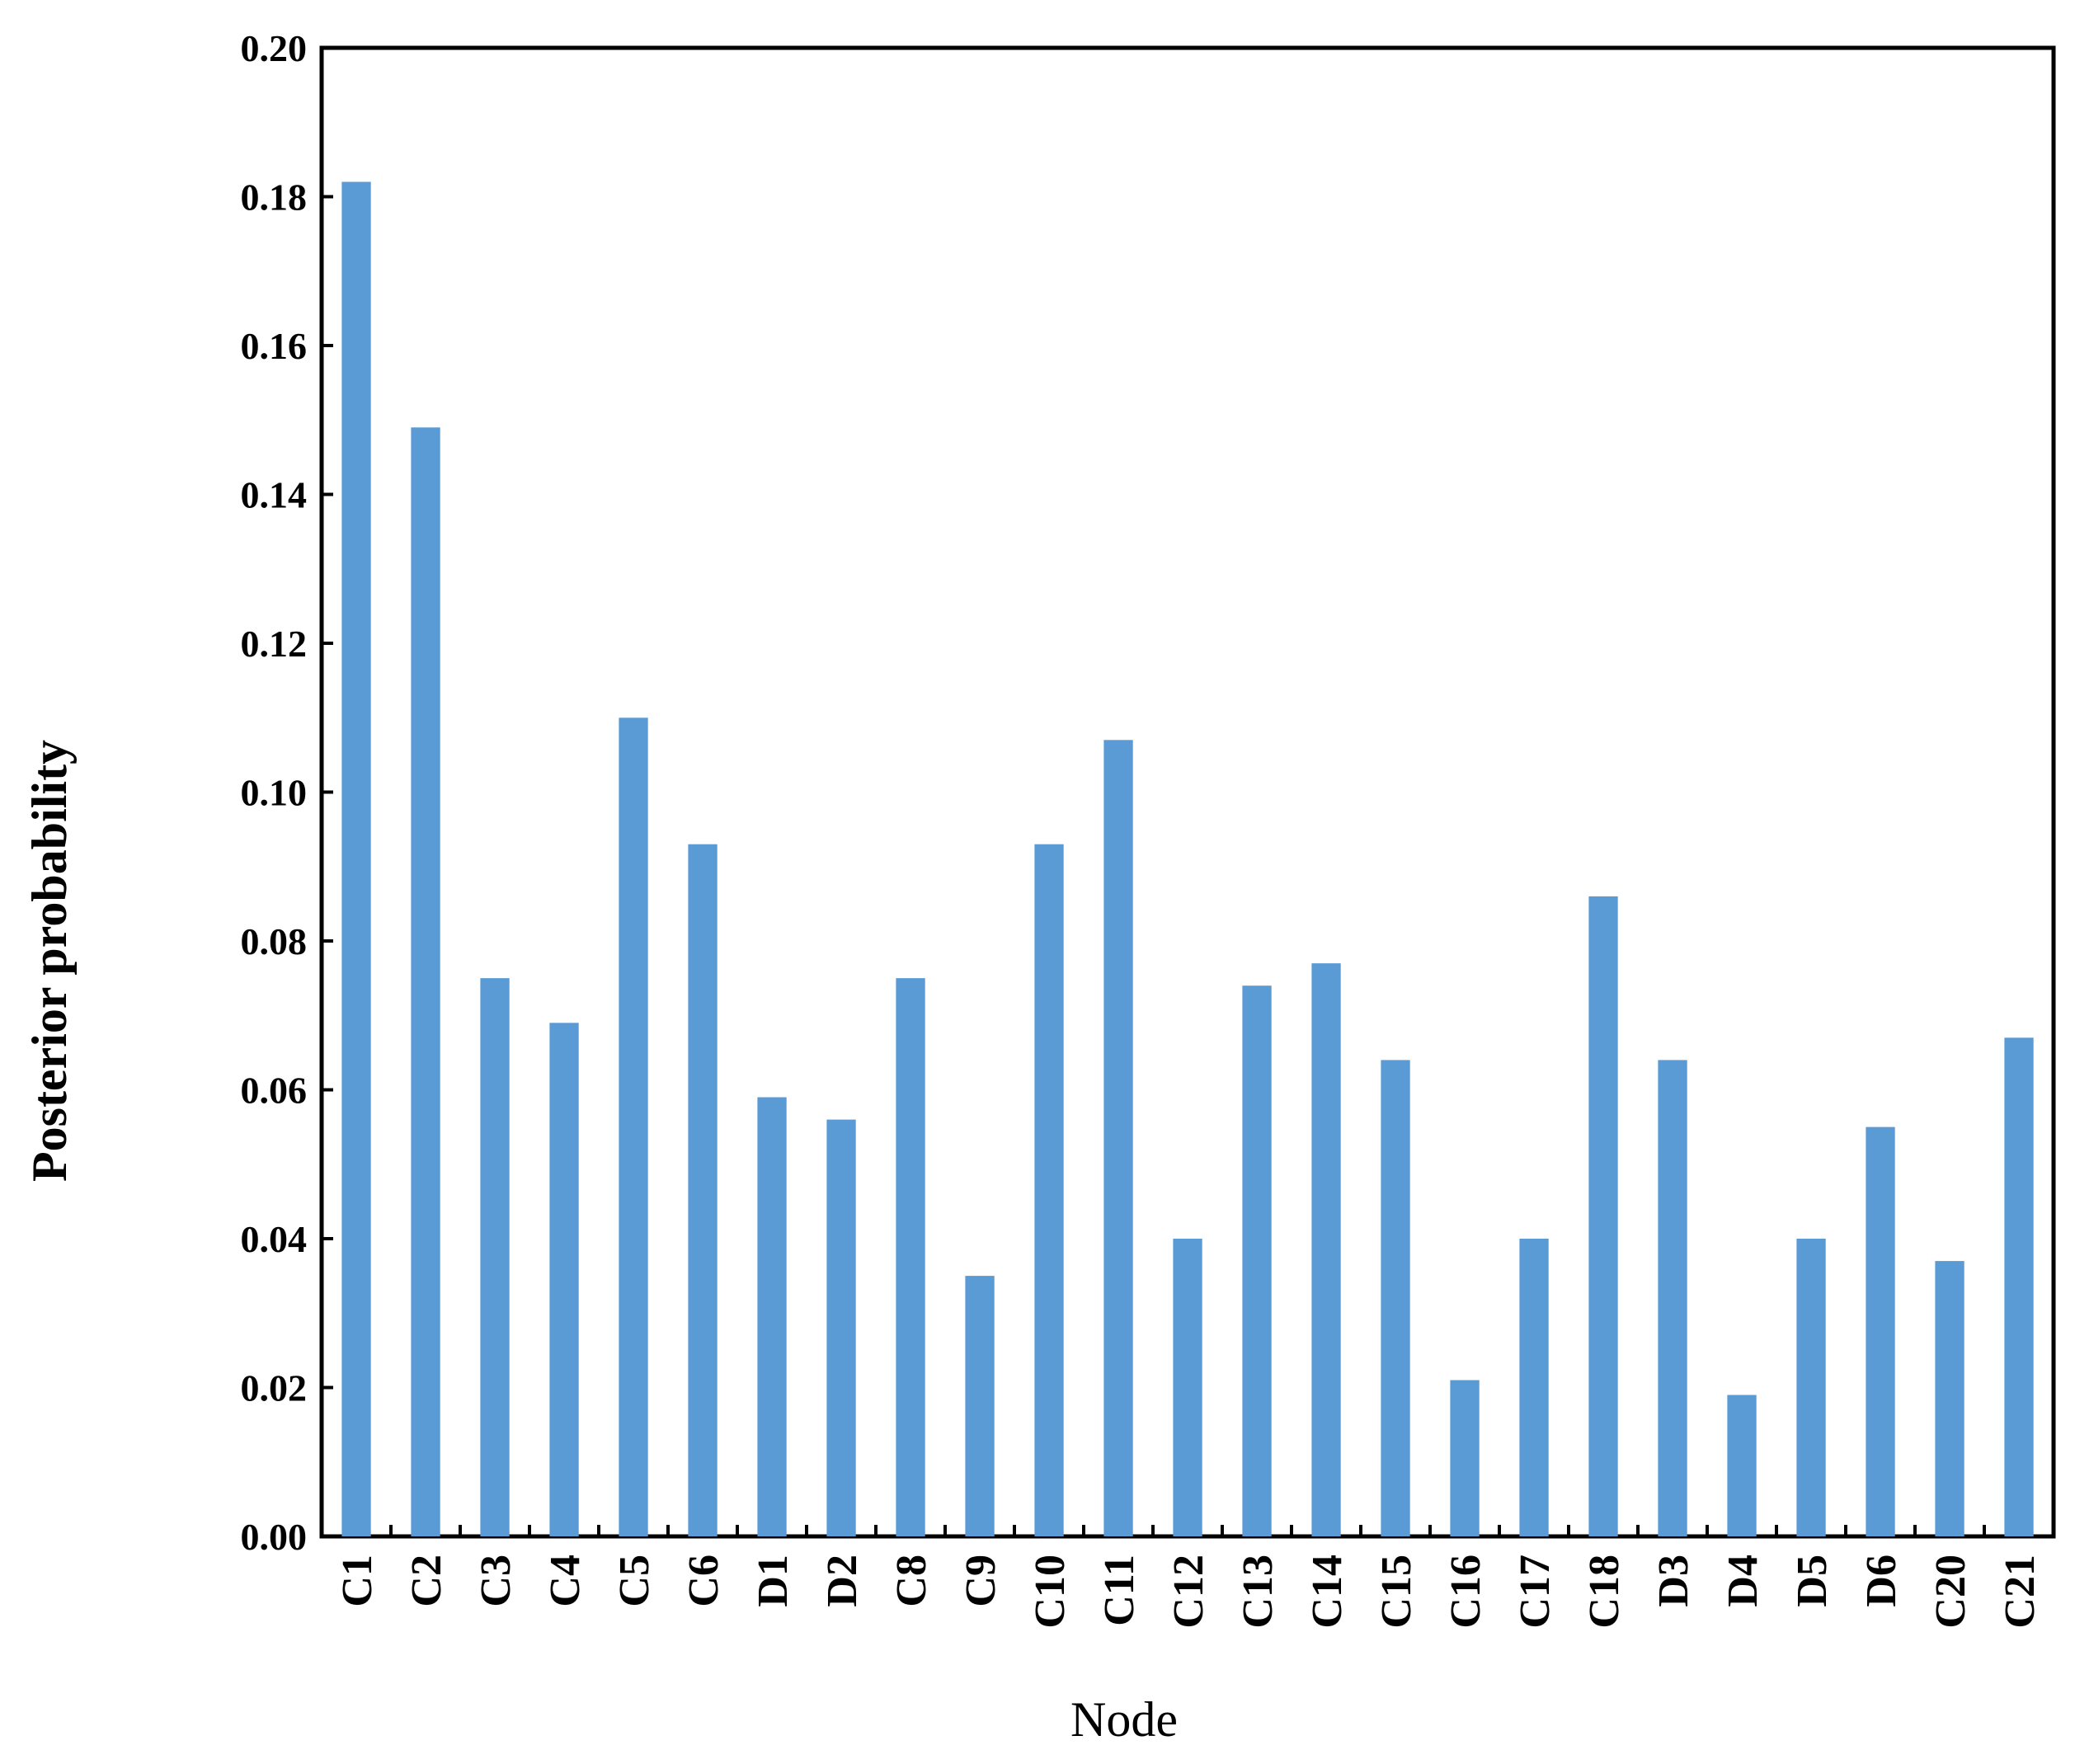 This screenshot has width=2075, height=1764. Describe the element at coordinates (565, 1581) in the screenshot. I see `x-tick-label: C4` at that location.